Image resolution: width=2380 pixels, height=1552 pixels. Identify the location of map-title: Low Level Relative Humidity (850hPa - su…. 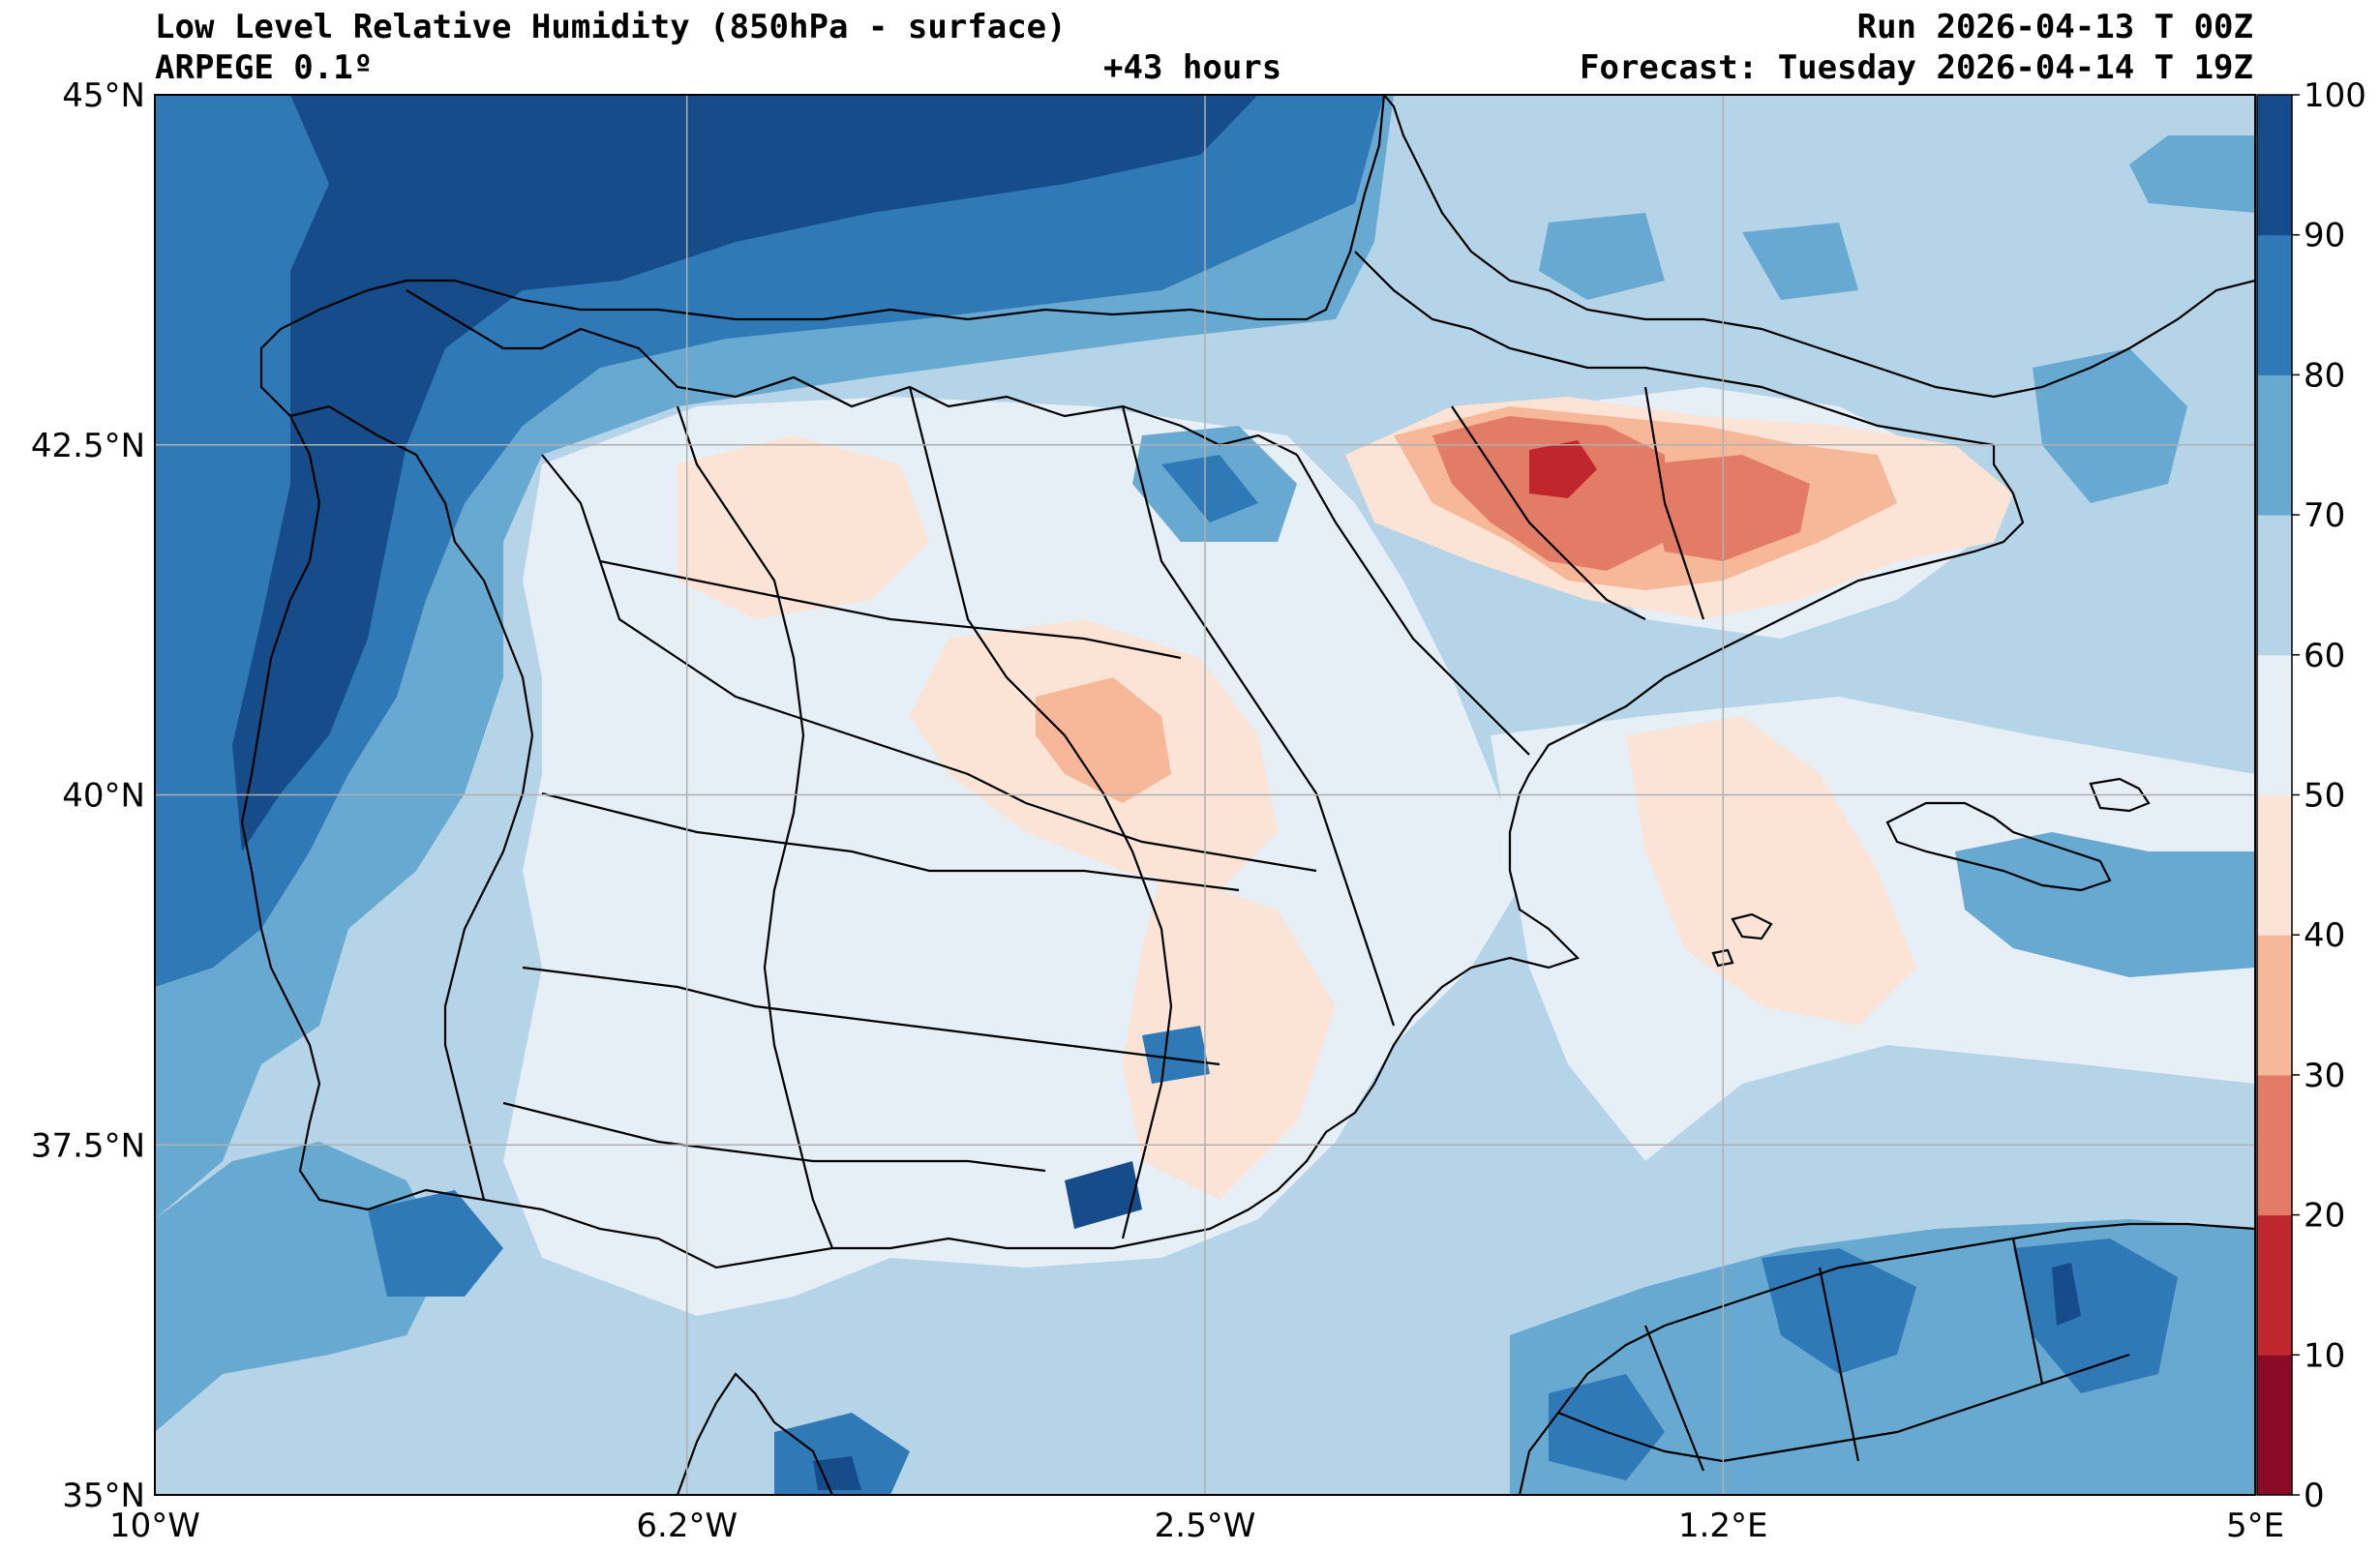
(611, 27).